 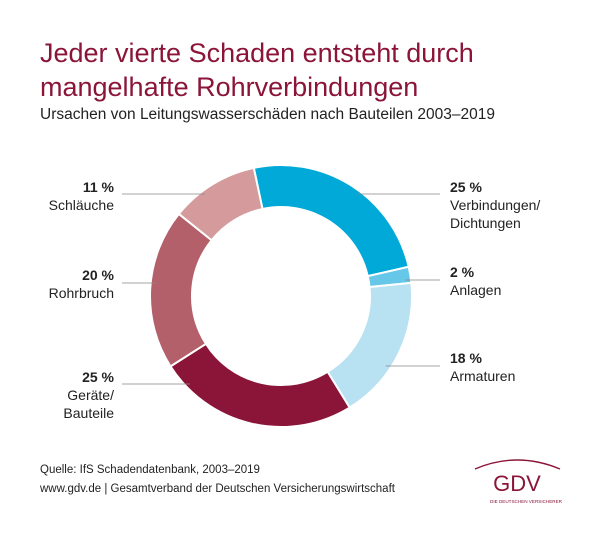 What do you see at coordinates (495, 214) in the screenshot?
I see `category-label-verbindungen: Verbindungen/ Dichtungen` at bounding box center [495, 214].